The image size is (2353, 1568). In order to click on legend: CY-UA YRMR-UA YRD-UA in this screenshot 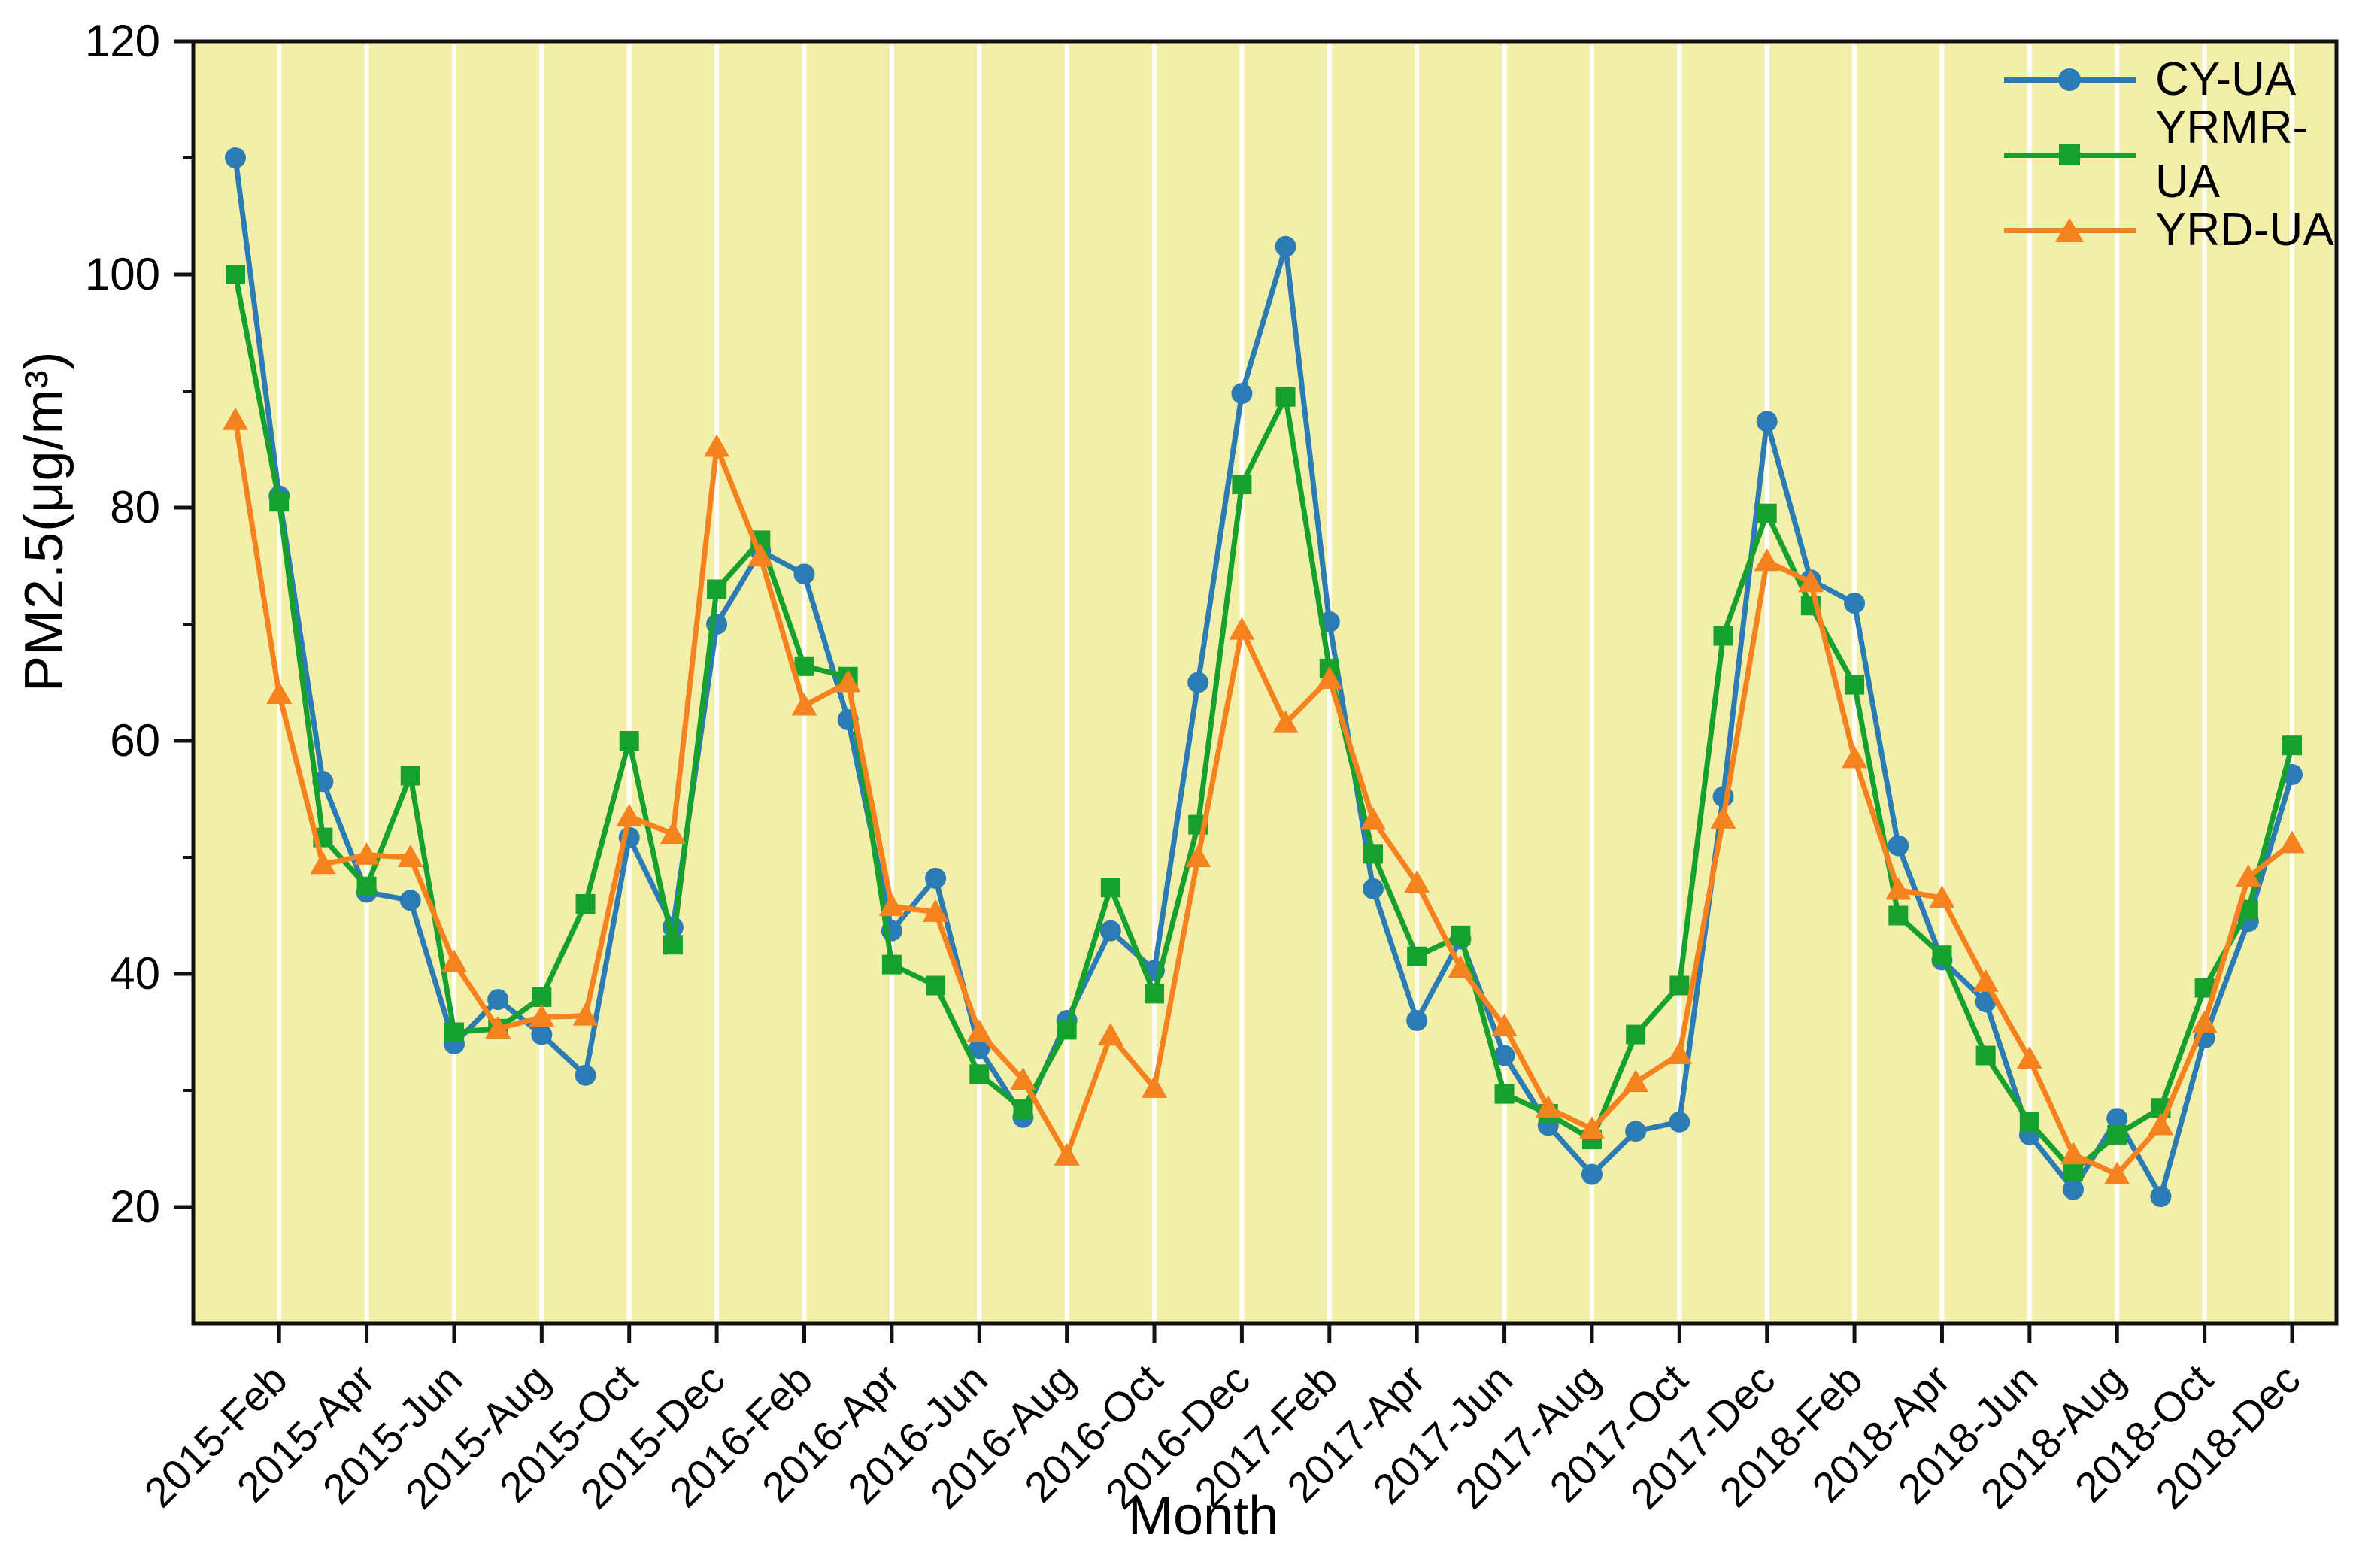, I will do `click(2178, 155)`.